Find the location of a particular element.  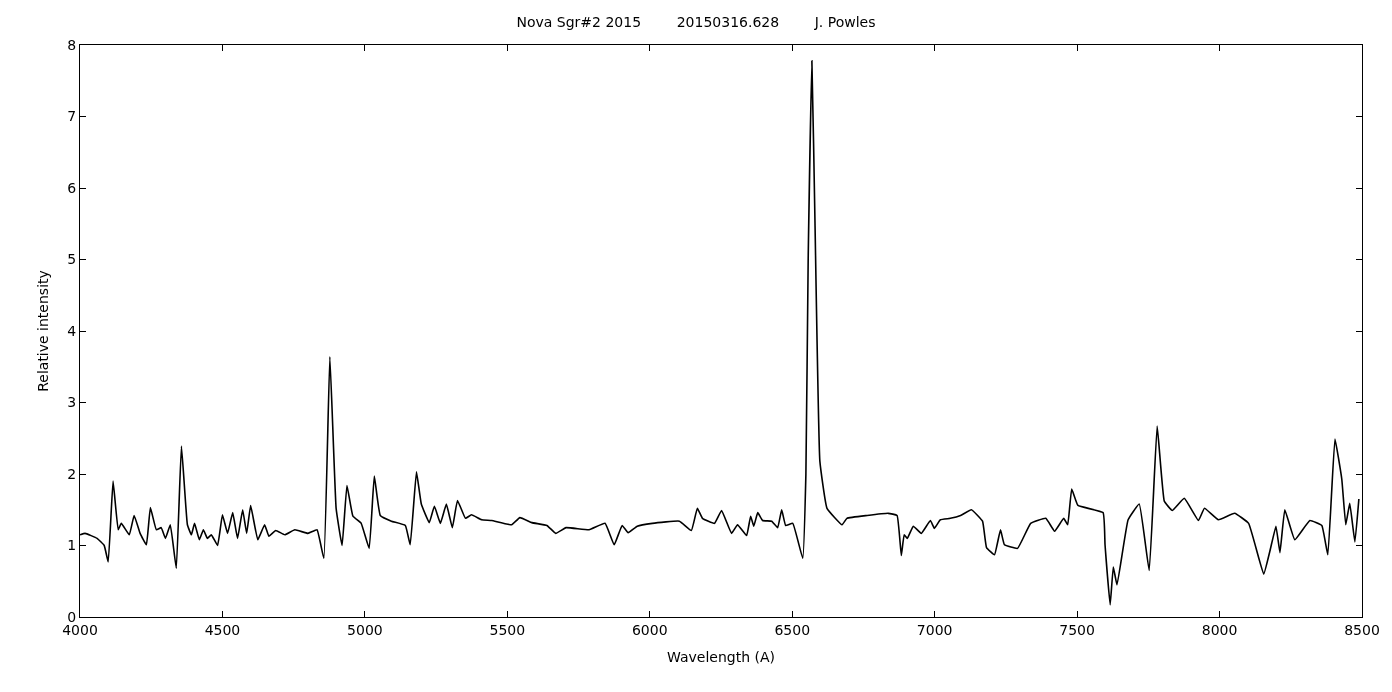

x-tick-label: 8000 is located at coordinates (1219, 629).